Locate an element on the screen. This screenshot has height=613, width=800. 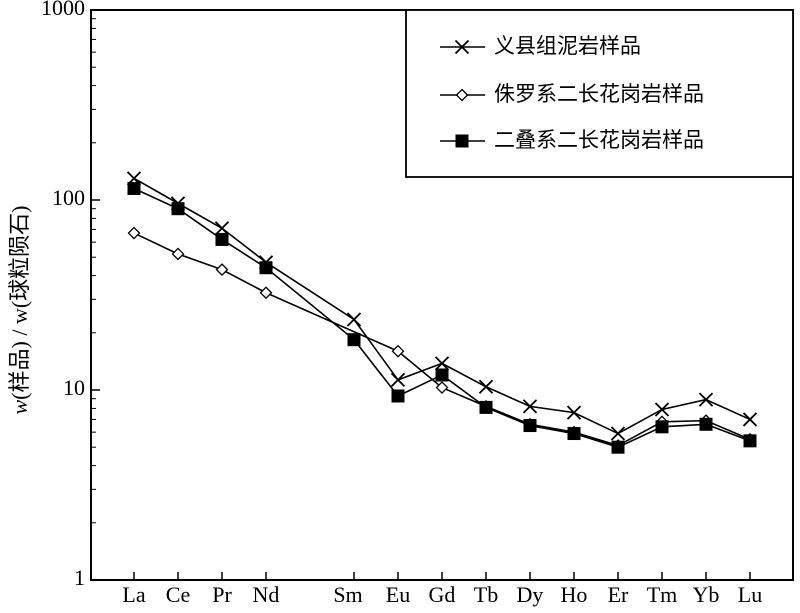
x-tick-label: Yb is located at coordinates (706, 594).